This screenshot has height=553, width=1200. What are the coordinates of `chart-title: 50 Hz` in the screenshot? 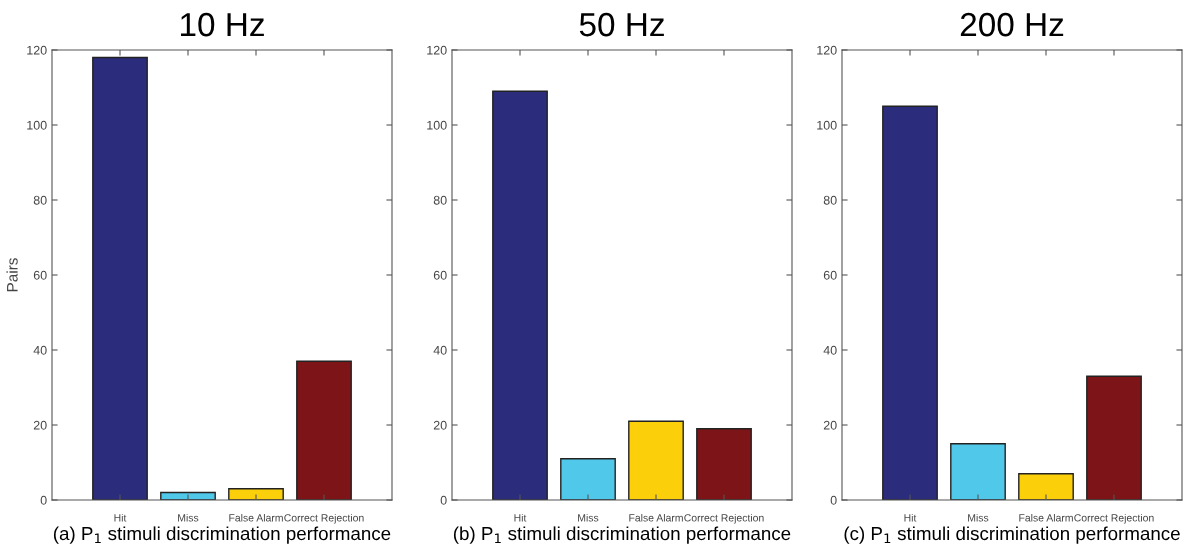 It's located at (621, 24).